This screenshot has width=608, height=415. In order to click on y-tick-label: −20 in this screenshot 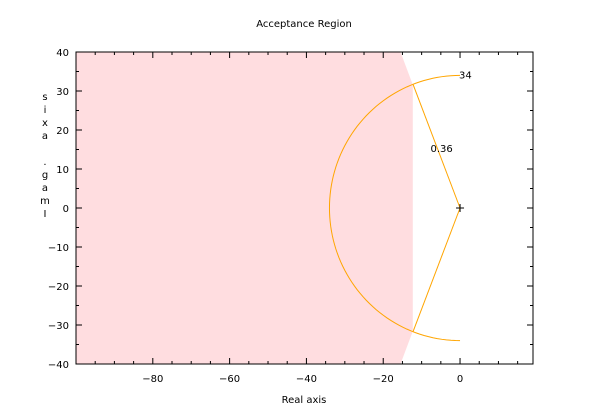, I will do `click(58, 287)`.